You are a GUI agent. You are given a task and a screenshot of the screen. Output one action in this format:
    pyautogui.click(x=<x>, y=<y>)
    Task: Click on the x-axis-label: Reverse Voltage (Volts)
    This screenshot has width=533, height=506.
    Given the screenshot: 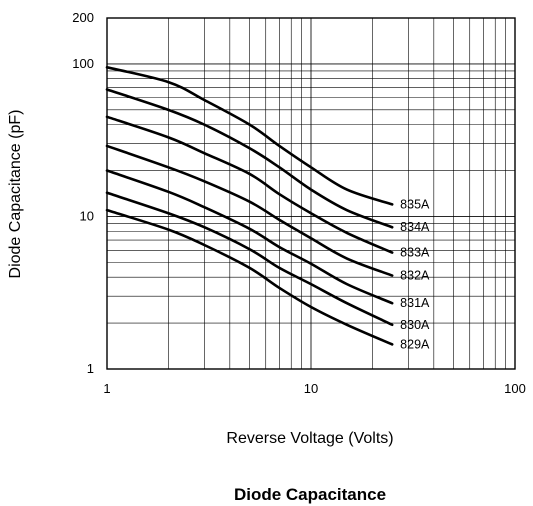 What is the action you would take?
    pyautogui.click(x=309, y=438)
    